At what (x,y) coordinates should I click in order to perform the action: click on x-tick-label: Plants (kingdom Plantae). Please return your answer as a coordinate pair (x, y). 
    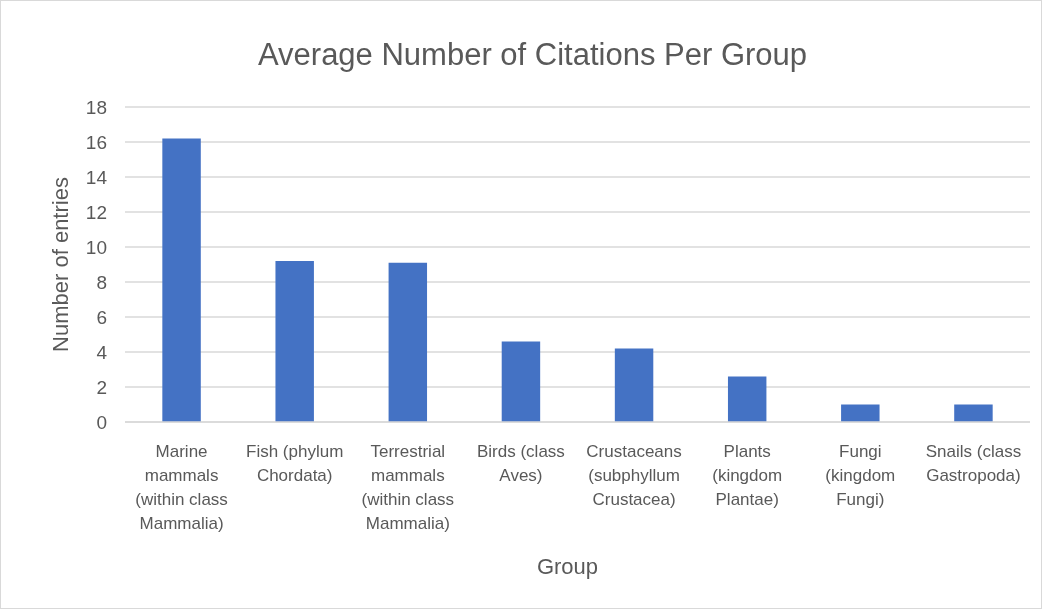
    Looking at the image, I should click on (747, 475).